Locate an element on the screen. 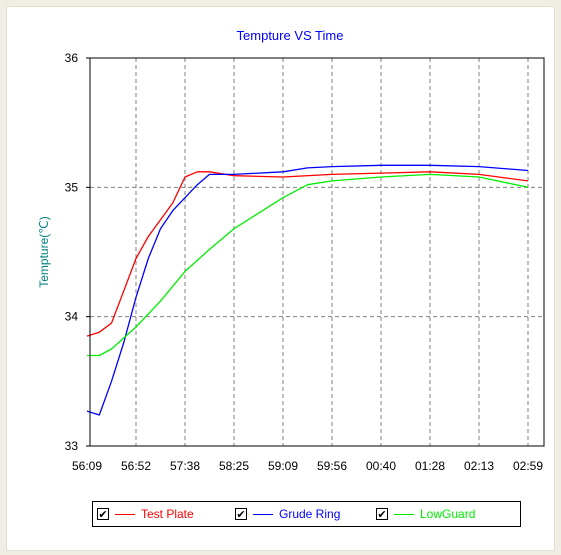 The height and width of the screenshot is (555, 561). legend-item-test-plate: ✔ Test Plate is located at coordinates (145, 514).